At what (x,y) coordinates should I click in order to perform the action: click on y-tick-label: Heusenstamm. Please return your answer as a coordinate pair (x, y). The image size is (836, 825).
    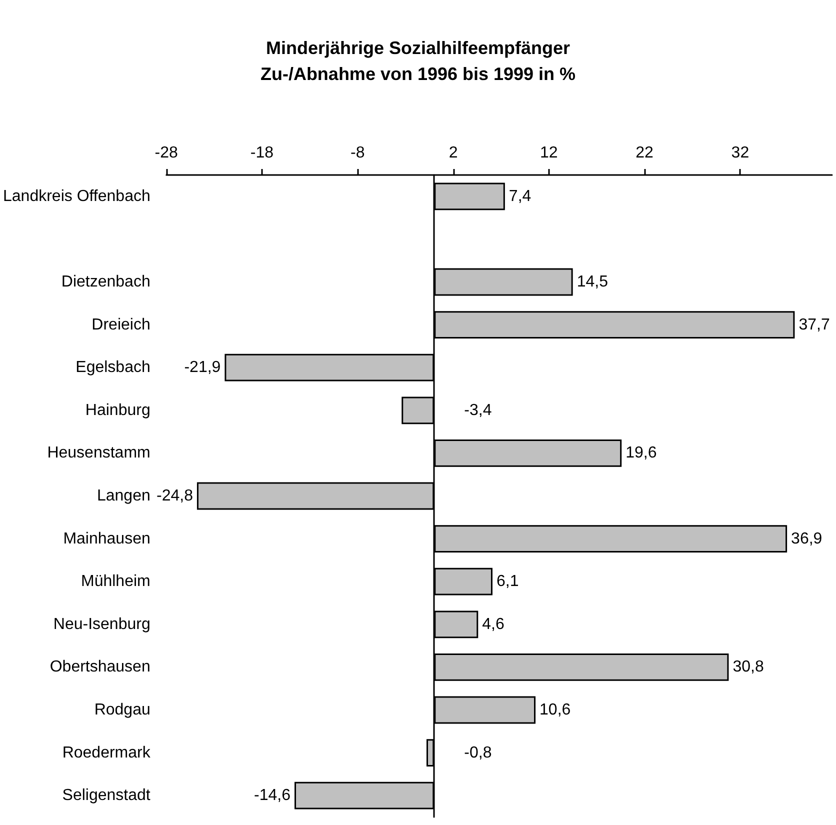
    Looking at the image, I should click on (98, 453).